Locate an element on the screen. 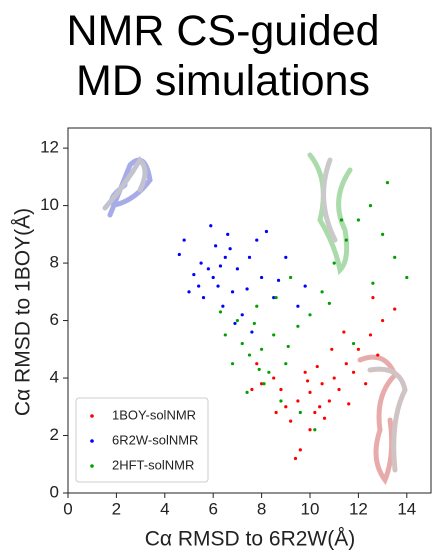  y-tick-label: 0 is located at coordinates (54, 491).